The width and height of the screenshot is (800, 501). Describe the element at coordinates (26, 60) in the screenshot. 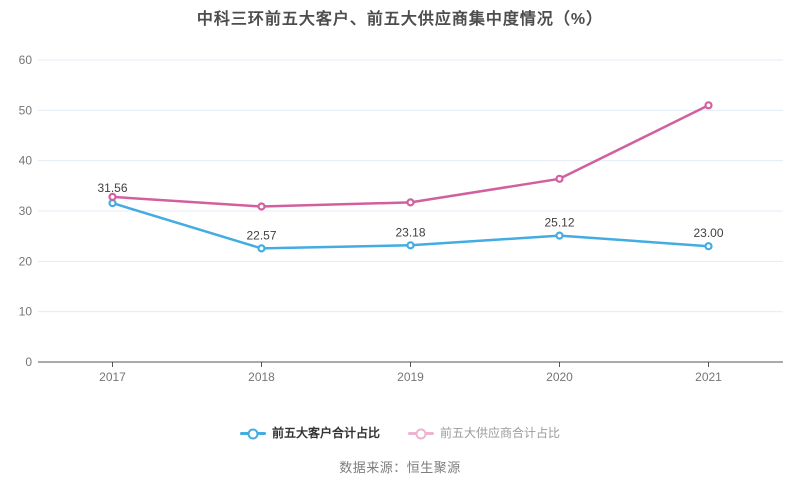

I see `y-axis-tick-label: 60` at that location.